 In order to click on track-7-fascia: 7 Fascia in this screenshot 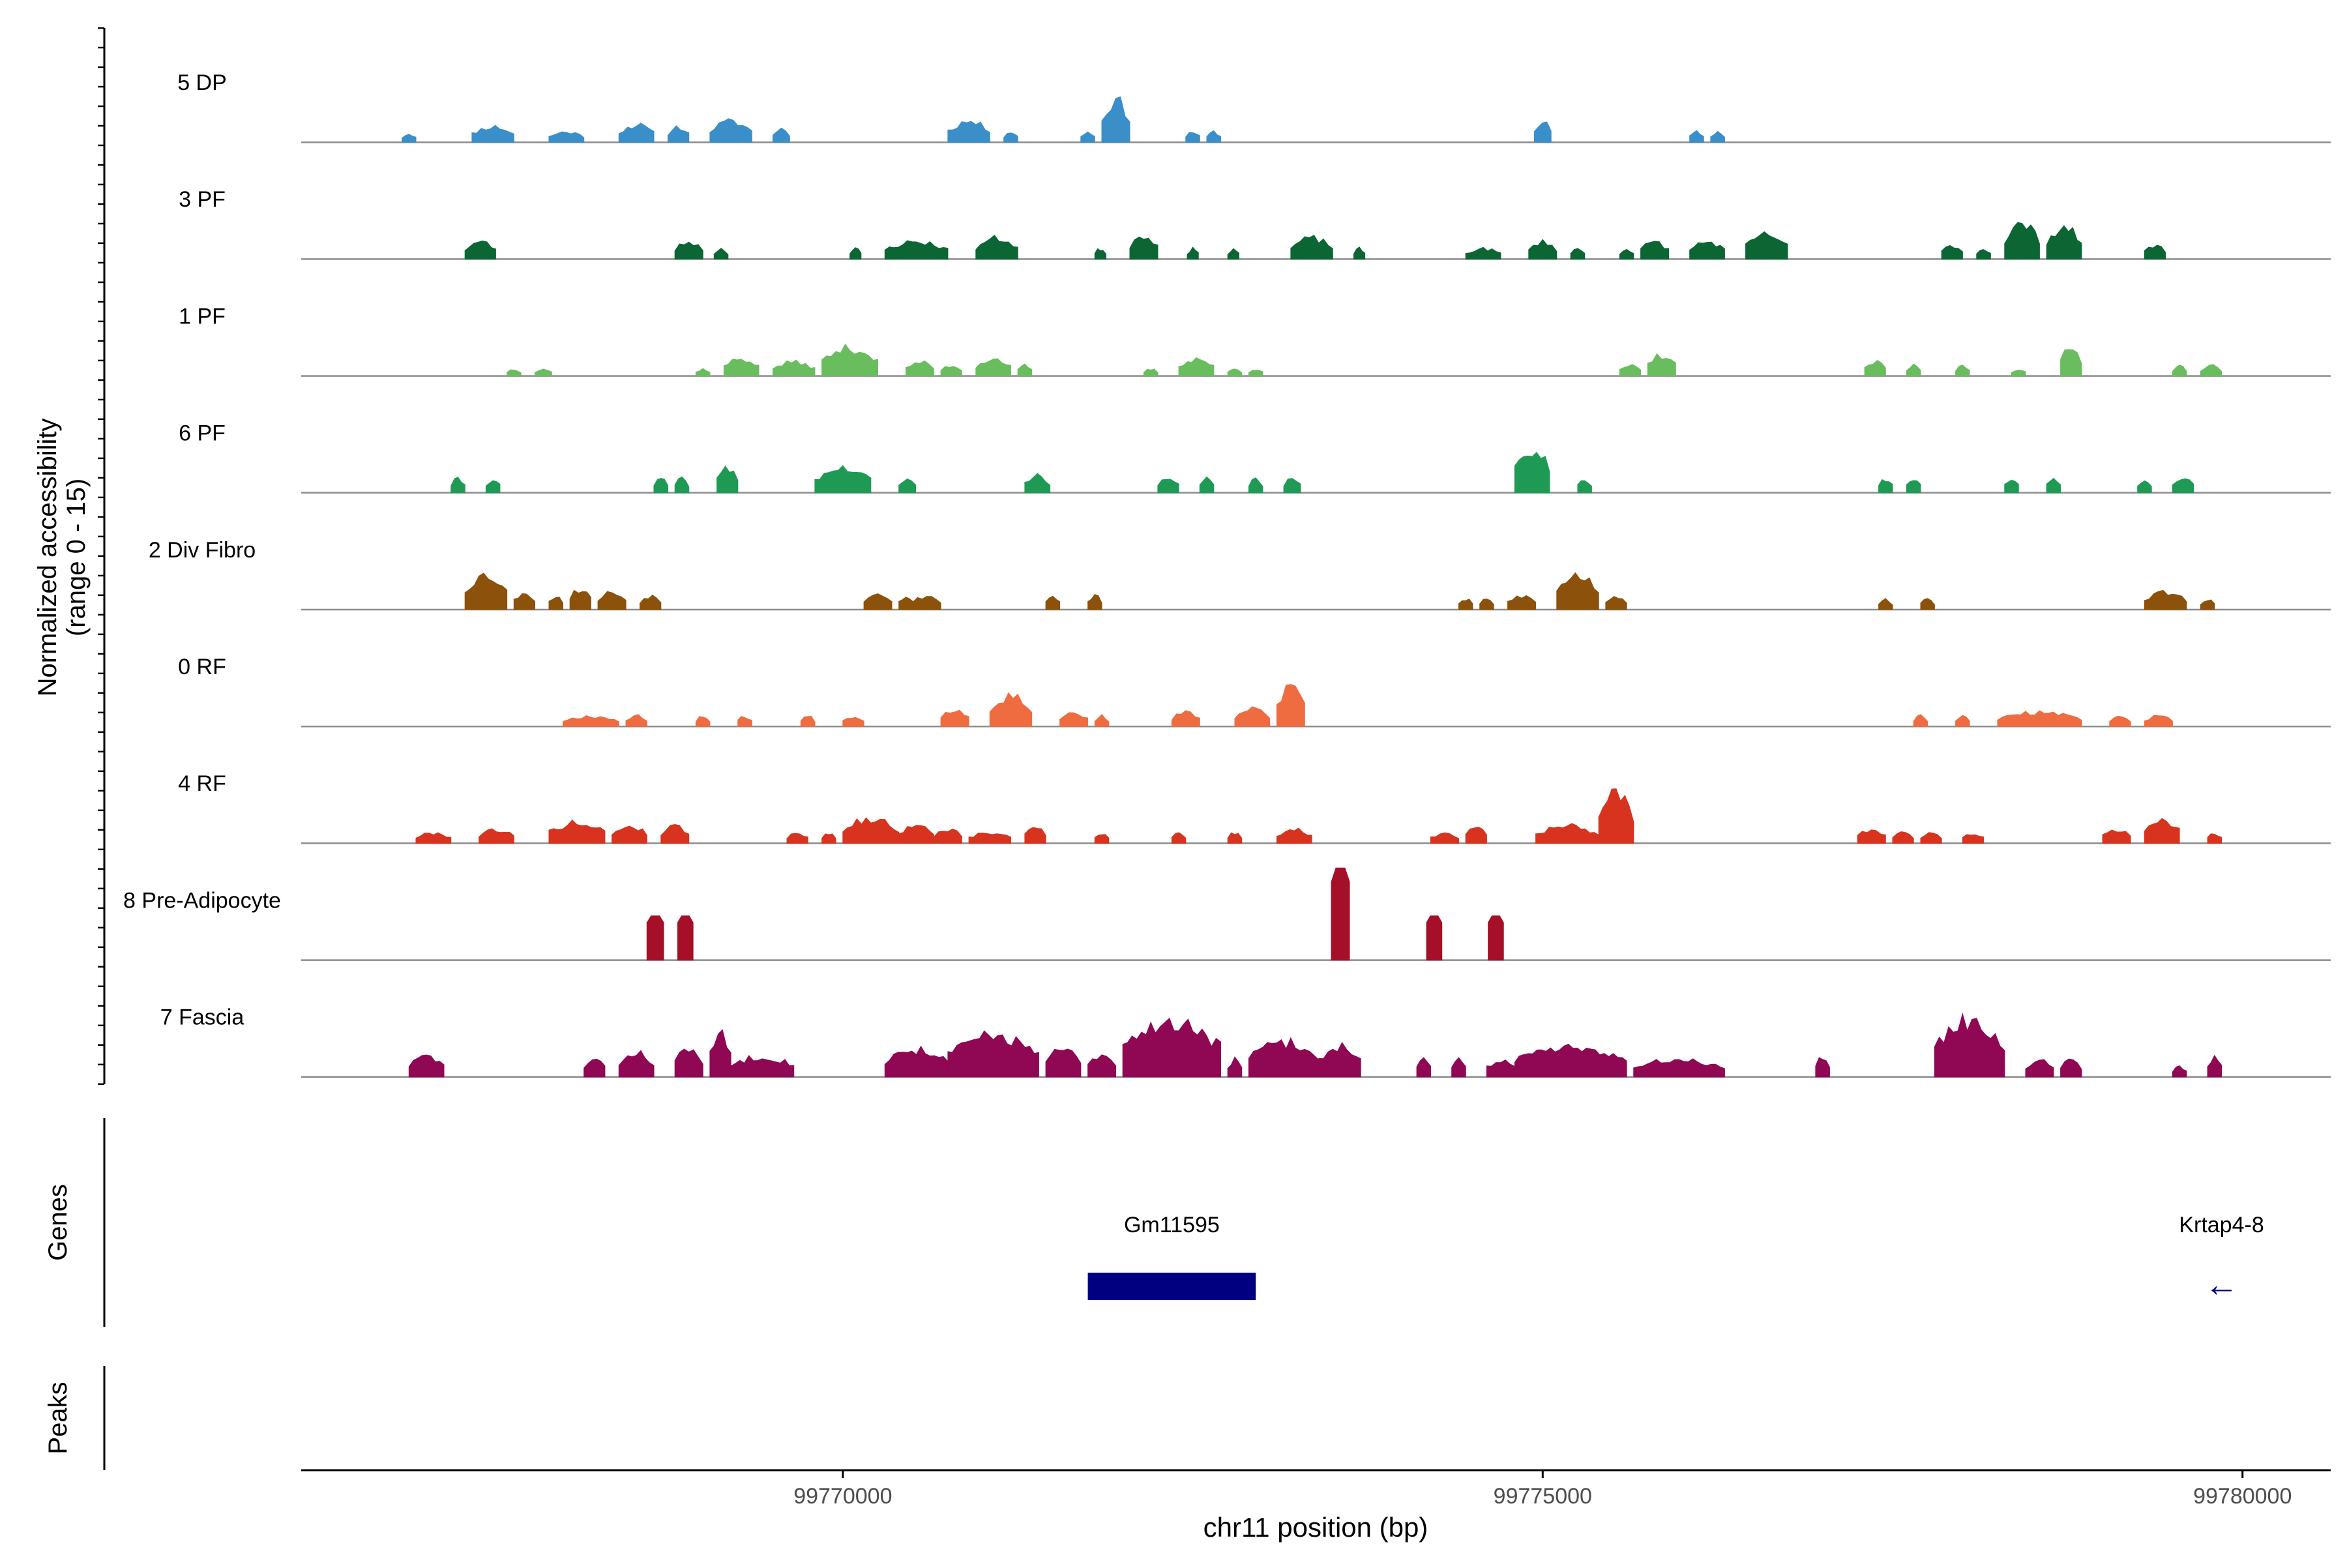, I will do `click(1245, 1042)`.